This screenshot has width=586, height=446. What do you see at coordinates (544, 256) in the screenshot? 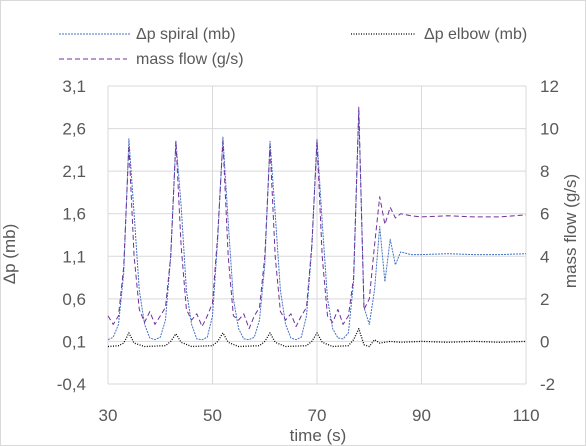
I see `y-right-tick-label: 4` at bounding box center [544, 256].